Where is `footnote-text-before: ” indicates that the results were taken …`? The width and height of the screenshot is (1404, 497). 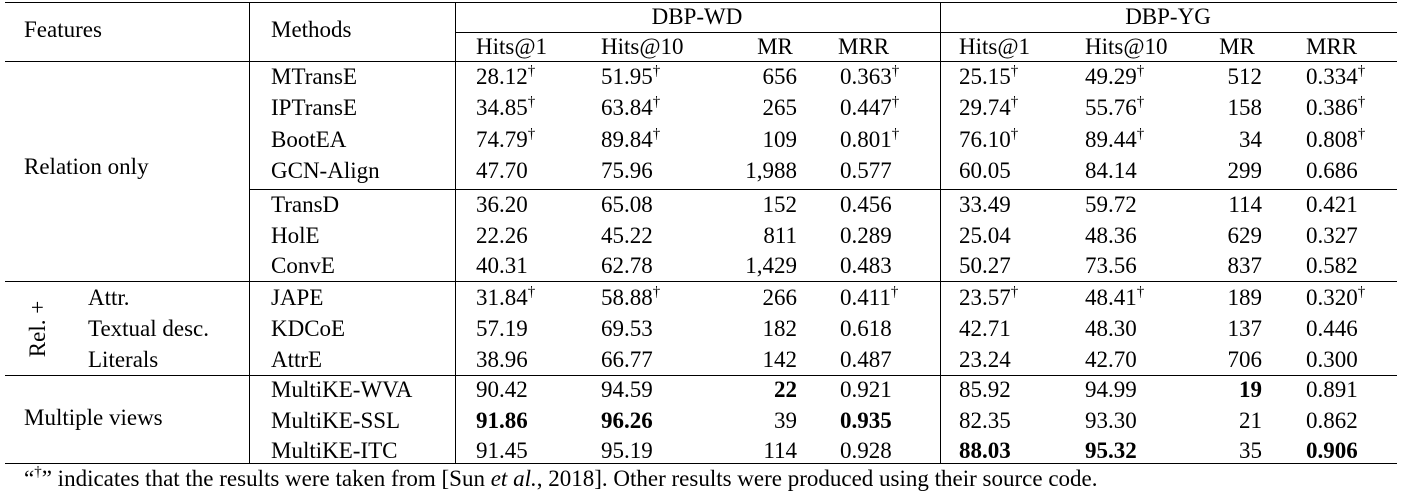
footnote-text-before: ” indicates that the results were taken … is located at coordinates (266, 478).